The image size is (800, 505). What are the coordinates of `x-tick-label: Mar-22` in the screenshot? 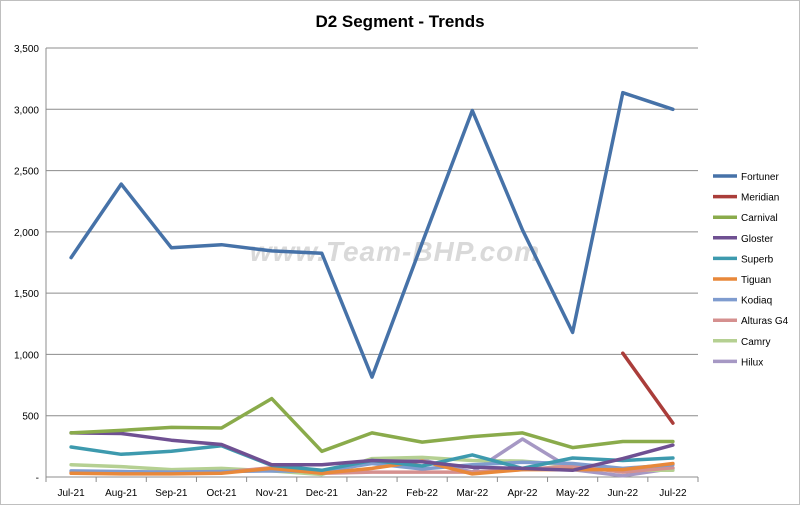 It's located at (472, 493).